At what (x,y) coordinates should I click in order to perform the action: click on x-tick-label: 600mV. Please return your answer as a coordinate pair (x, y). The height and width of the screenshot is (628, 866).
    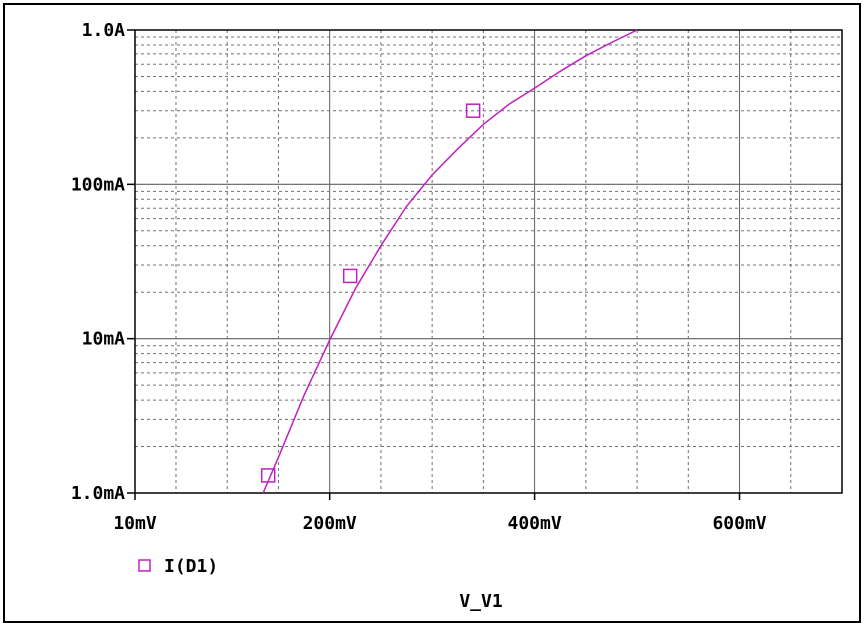
    Looking at the image, I should click on (739, 523).